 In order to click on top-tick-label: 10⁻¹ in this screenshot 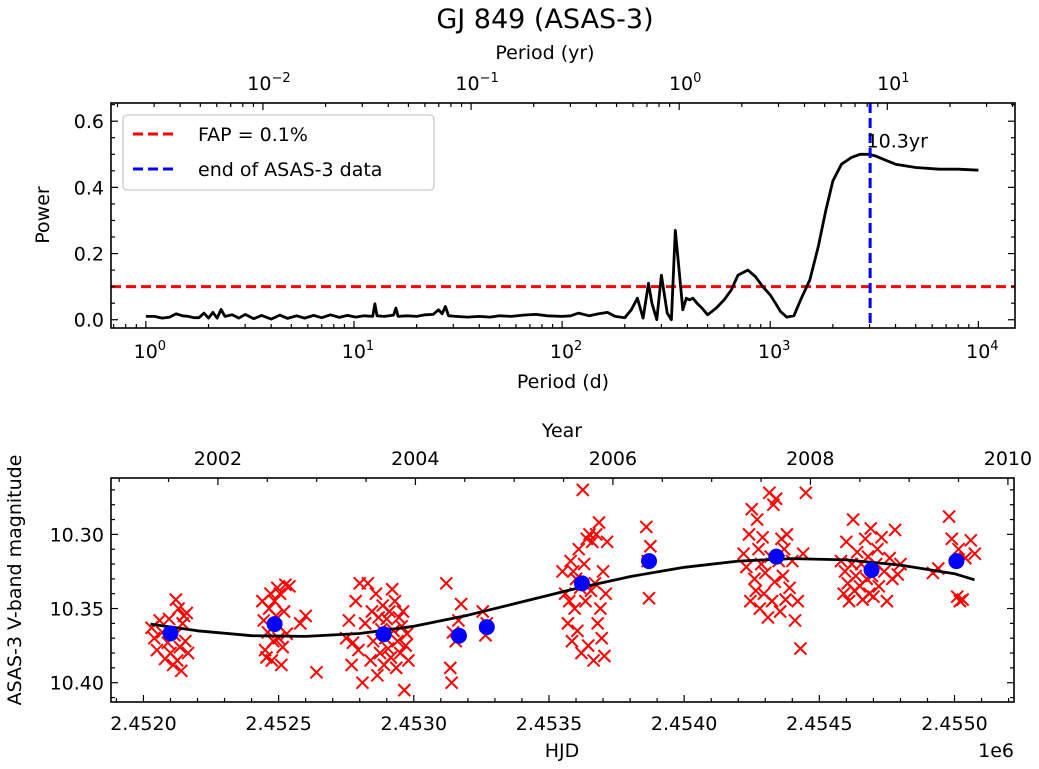, I will do `click(476, 83)`.